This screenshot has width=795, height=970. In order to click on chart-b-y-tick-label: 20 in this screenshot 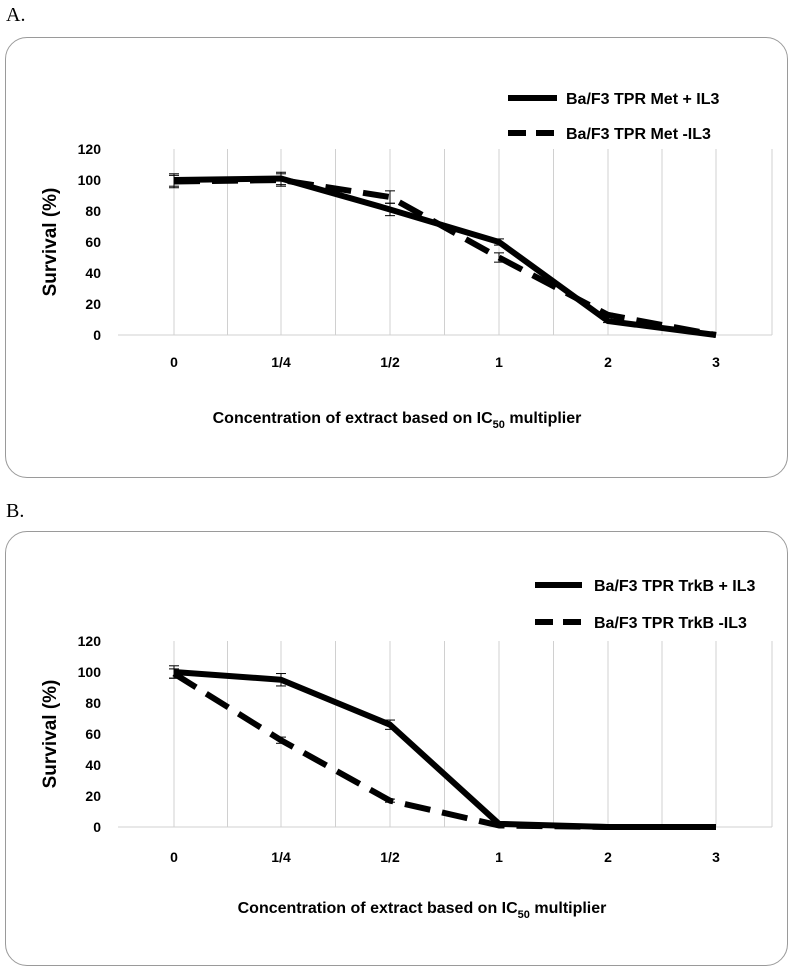, I will do `click(93, 796)`.